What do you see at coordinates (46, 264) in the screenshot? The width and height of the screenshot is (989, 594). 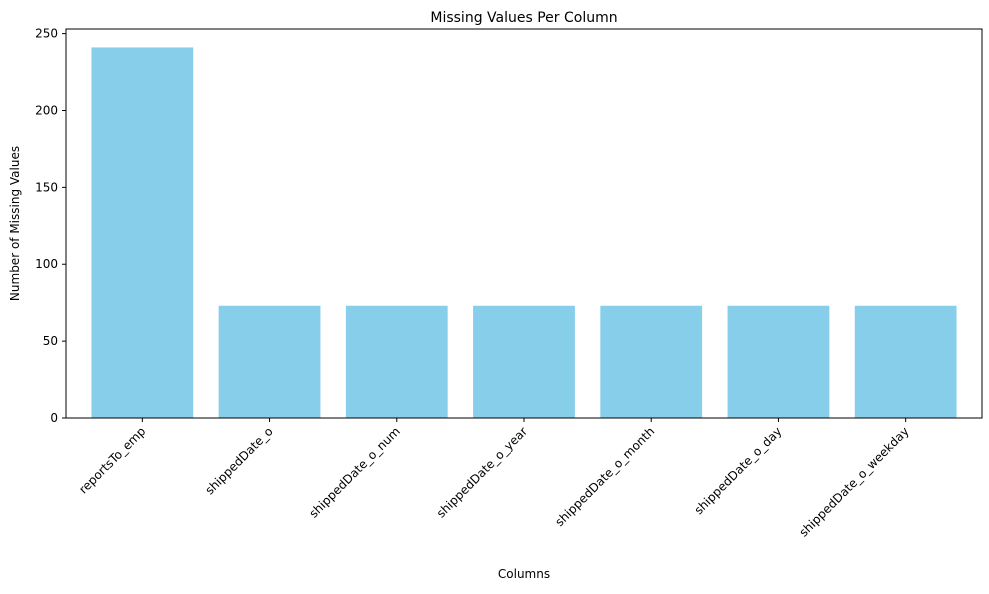 I see `y-tick-label: 100` at bounding box center [46, 264].